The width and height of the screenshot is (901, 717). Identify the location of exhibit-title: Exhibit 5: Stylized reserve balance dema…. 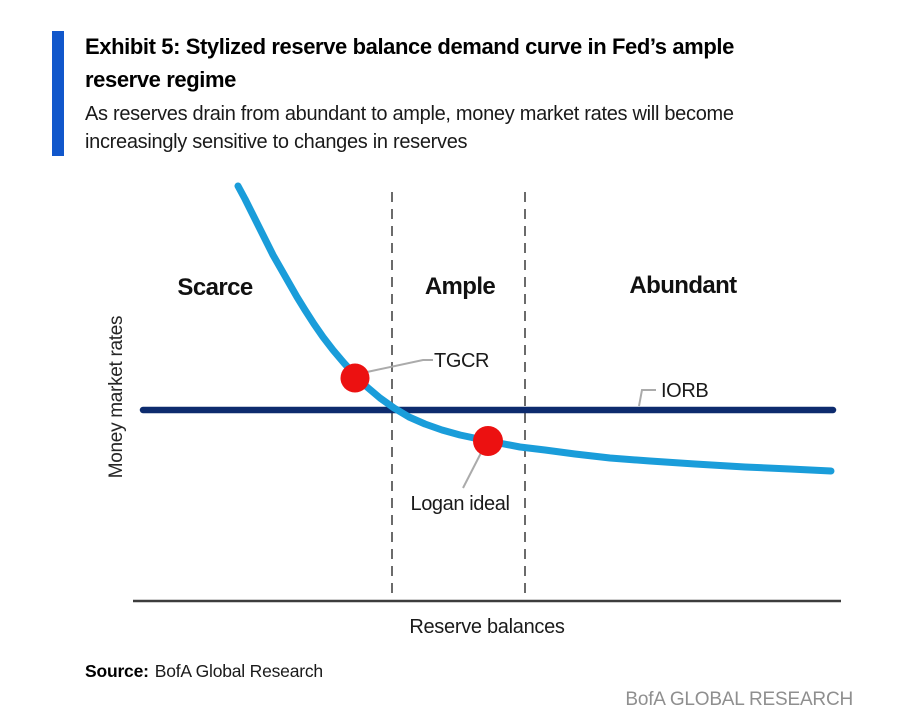
(465, 63).